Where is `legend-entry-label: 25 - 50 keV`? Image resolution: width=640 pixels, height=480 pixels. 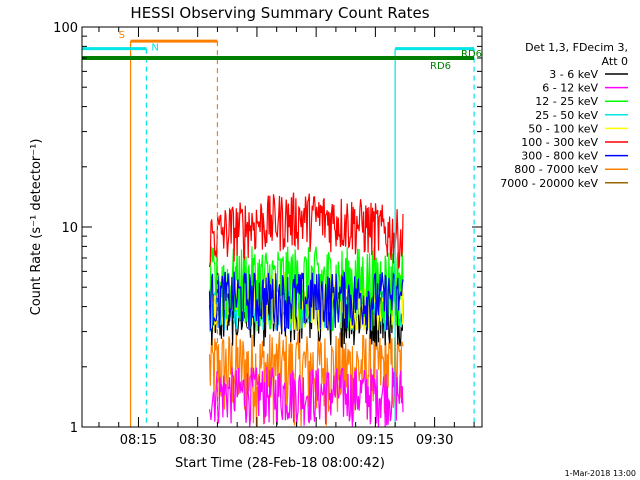
legend-entry-label: 25 - 50 keV is located at coordinates (566, 115).